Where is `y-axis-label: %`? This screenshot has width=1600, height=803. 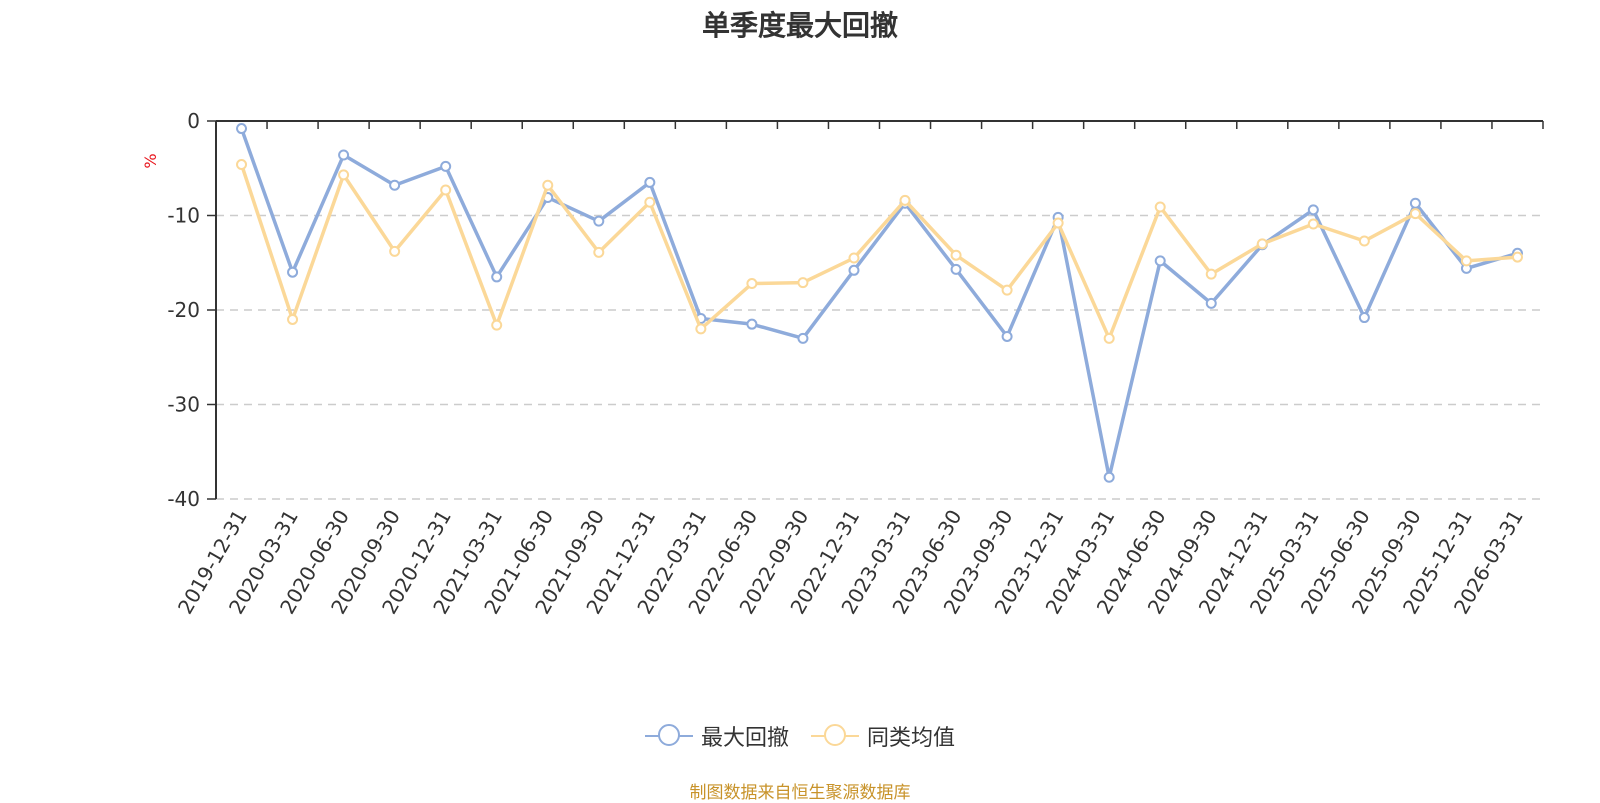
y-axis-label: % is located at coordinates (150, 160).